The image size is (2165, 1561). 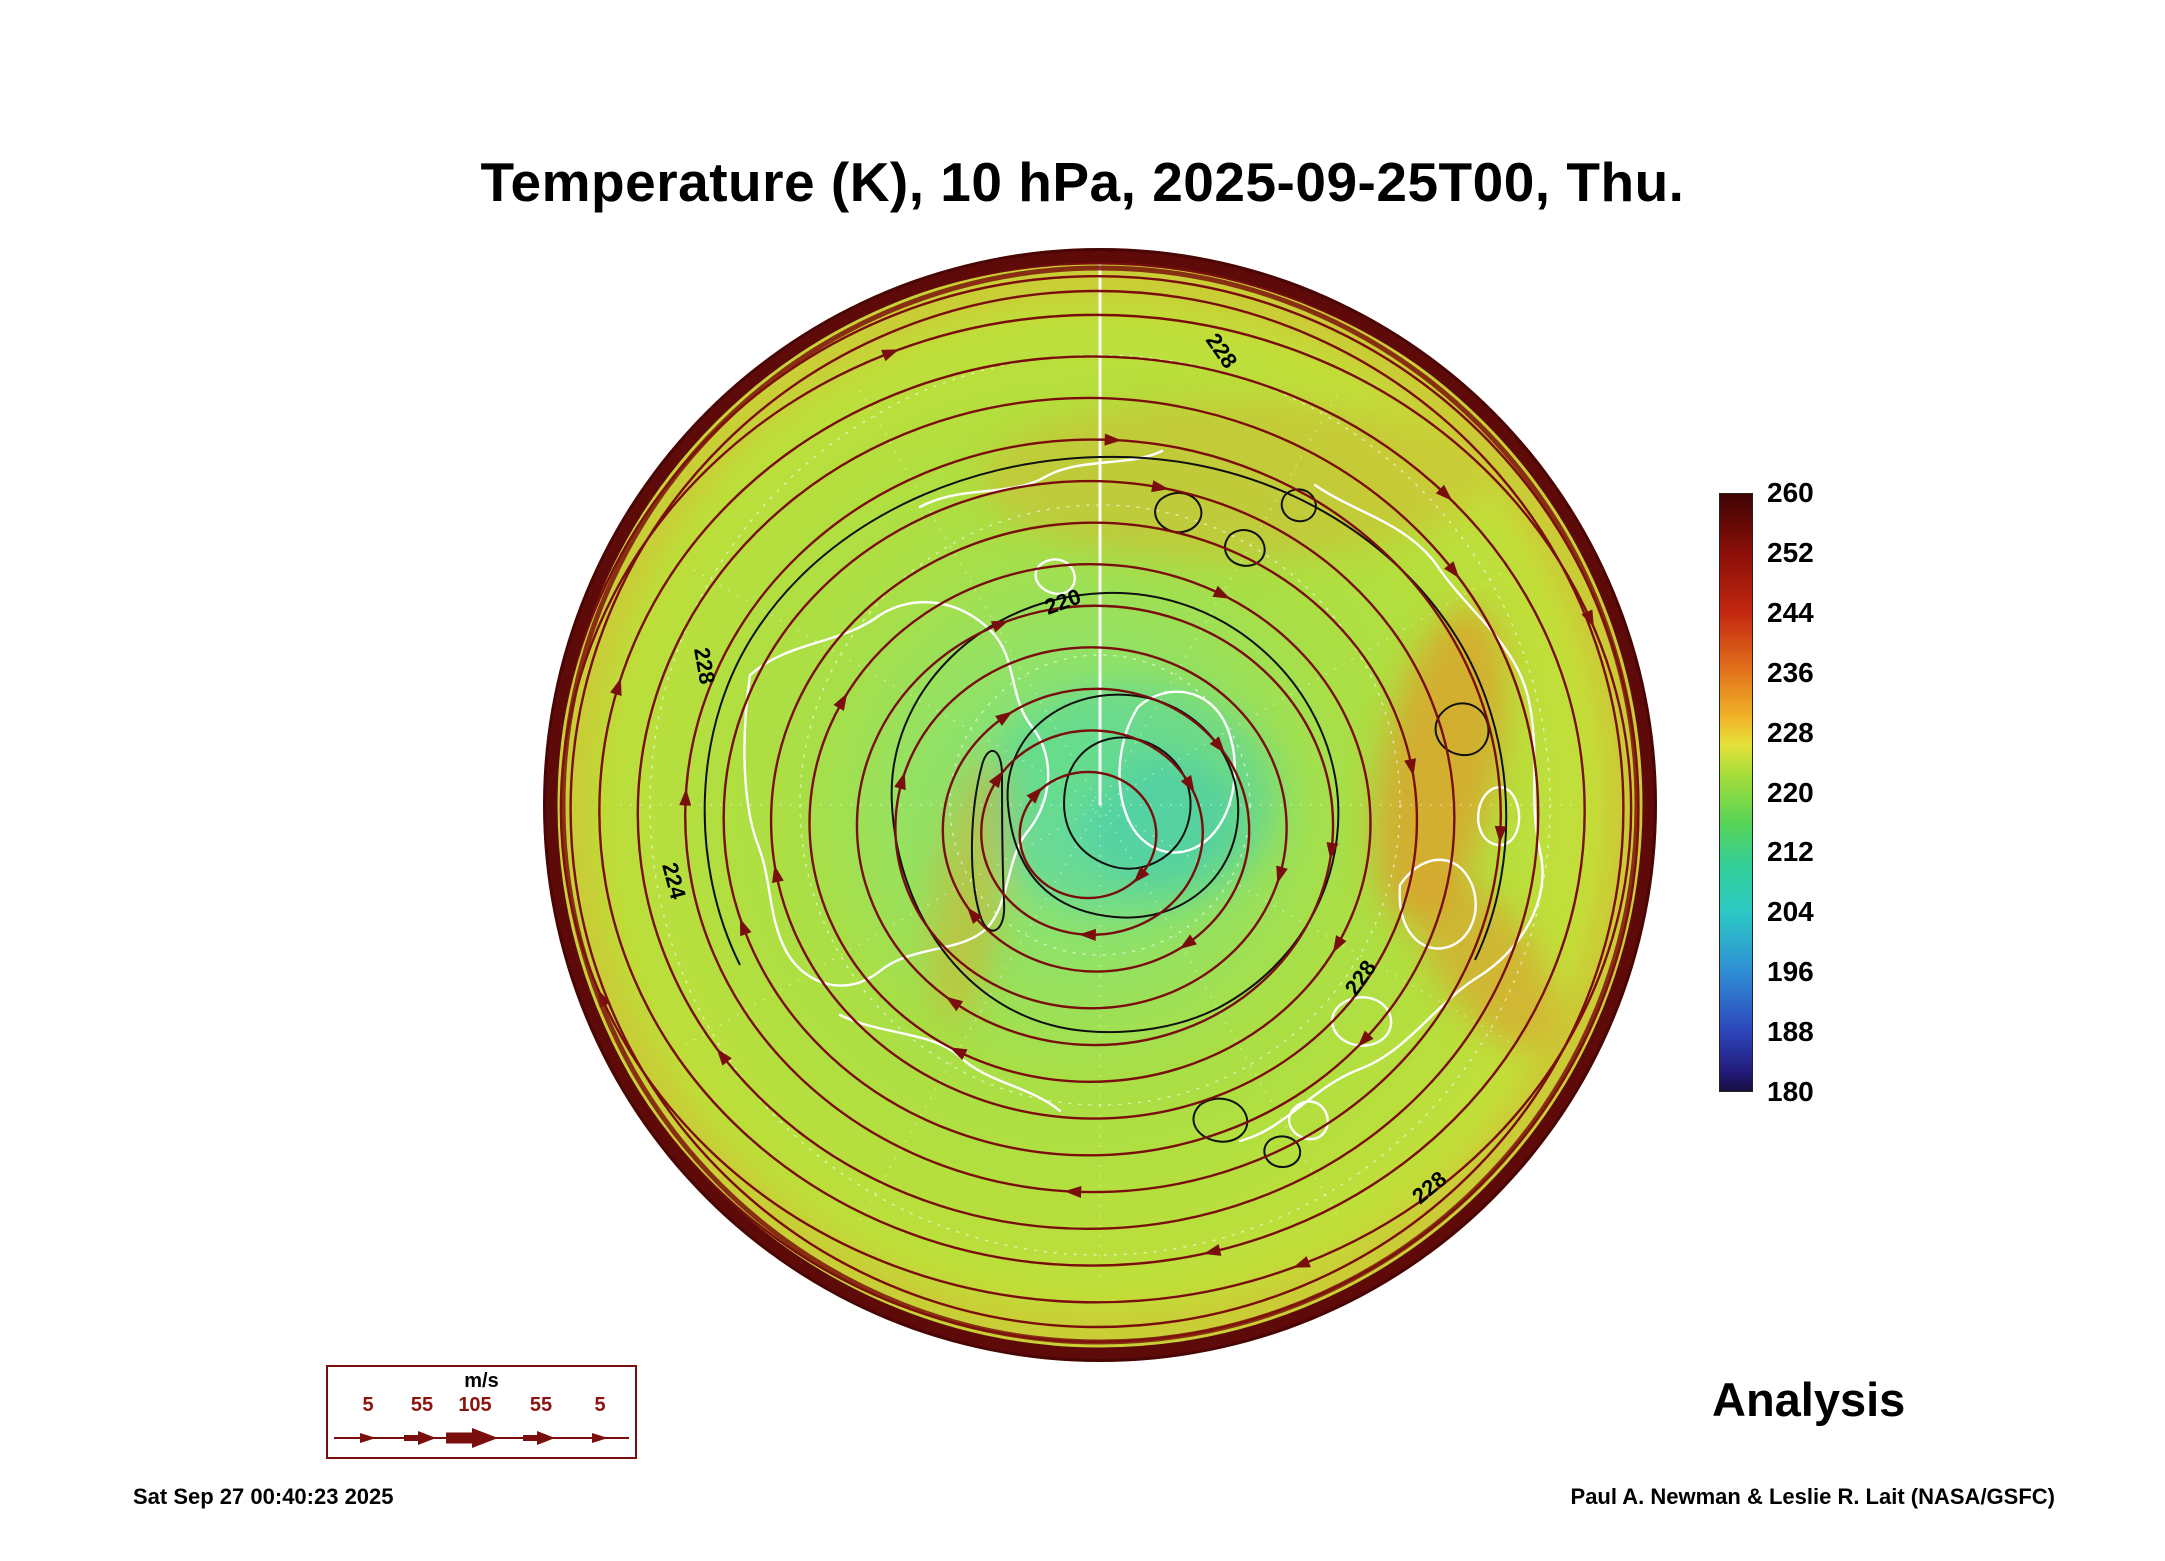 I want to click on colorbar-tick: 212, so click(x=1790, y=852).